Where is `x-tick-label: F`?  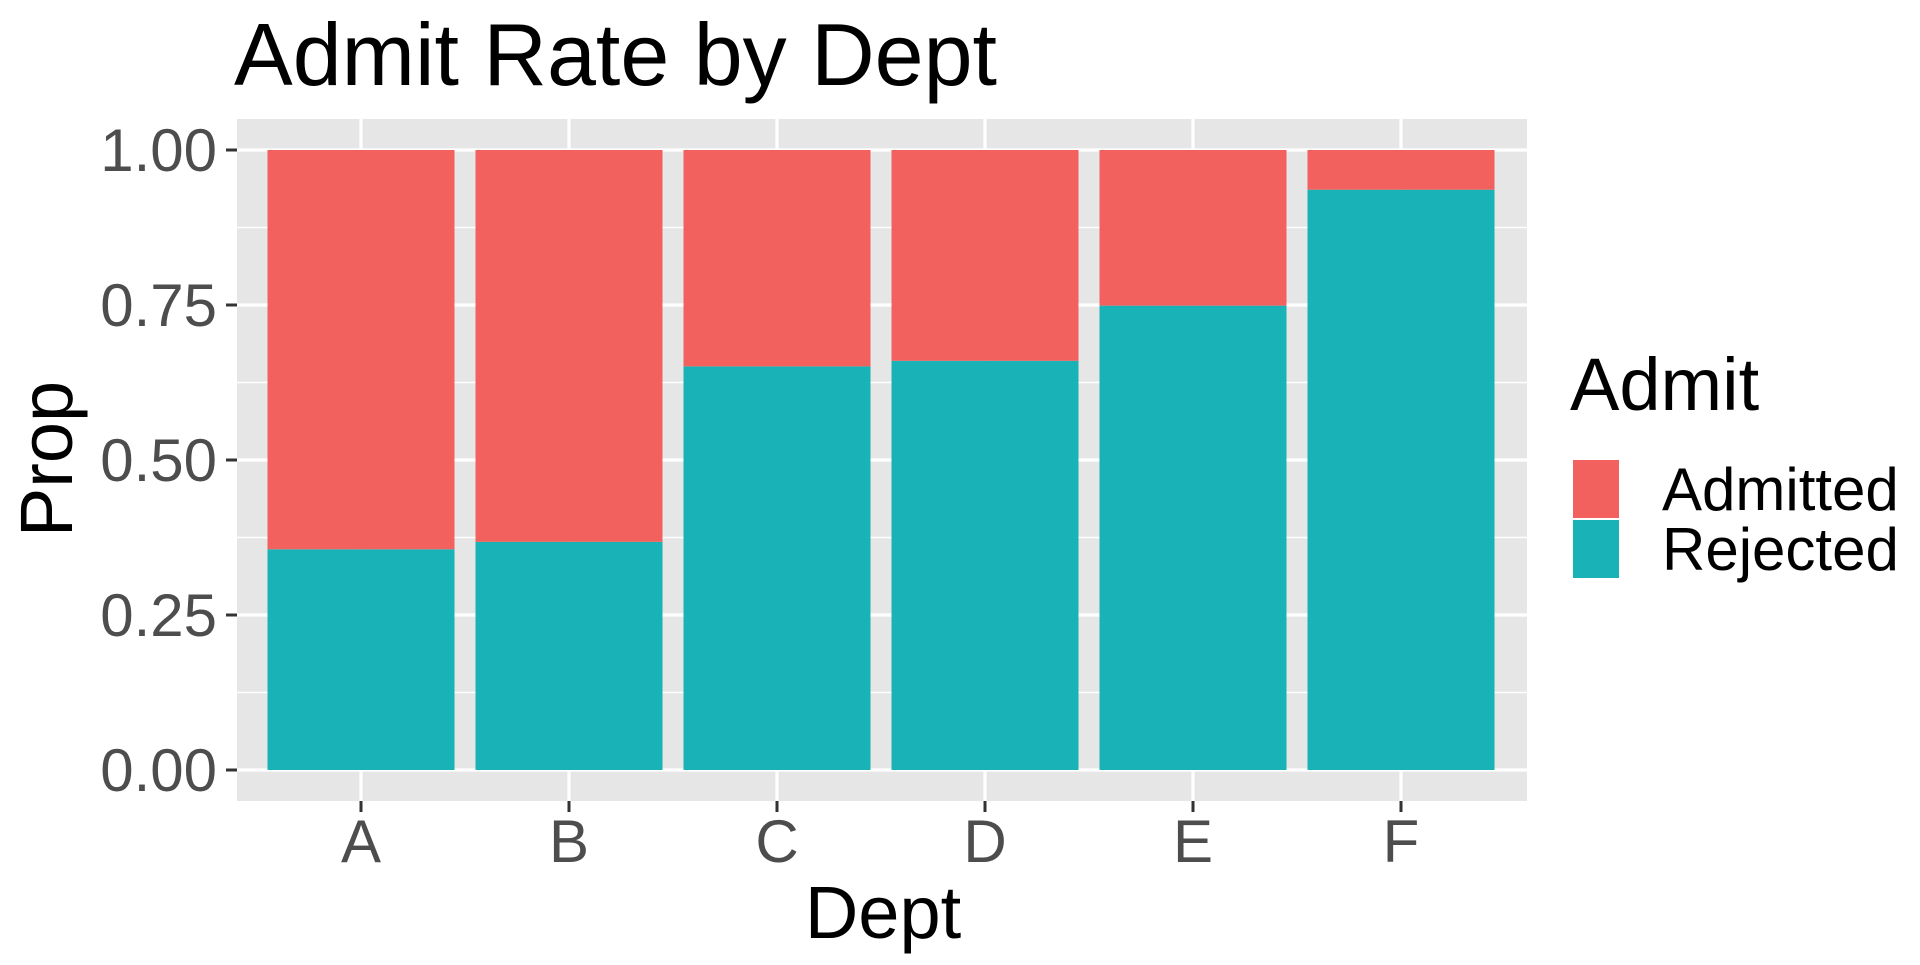
x-tick-label: F is located at coordinates (1401, 841).